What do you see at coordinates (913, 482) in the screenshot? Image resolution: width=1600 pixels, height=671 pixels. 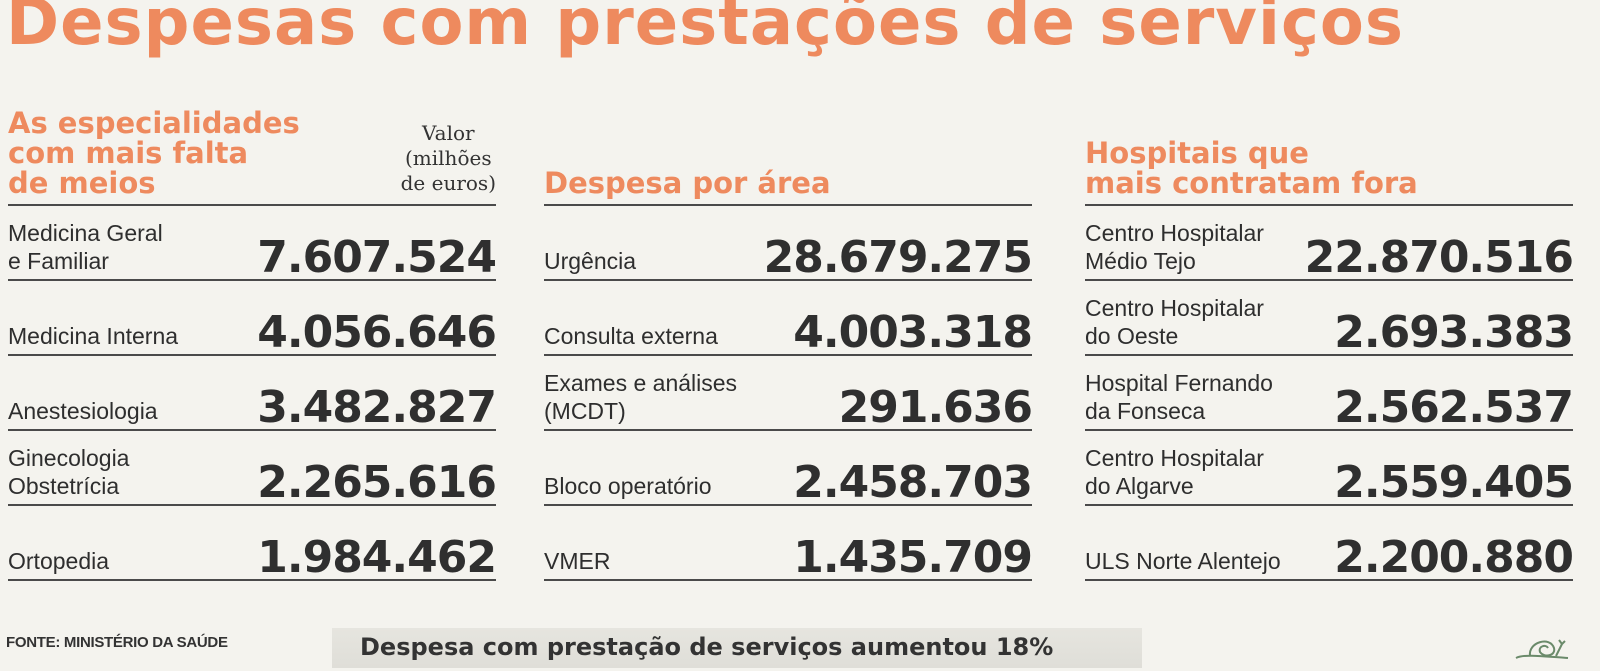 I see `row-value: 2.458.703` at bounding box center [913, 482].